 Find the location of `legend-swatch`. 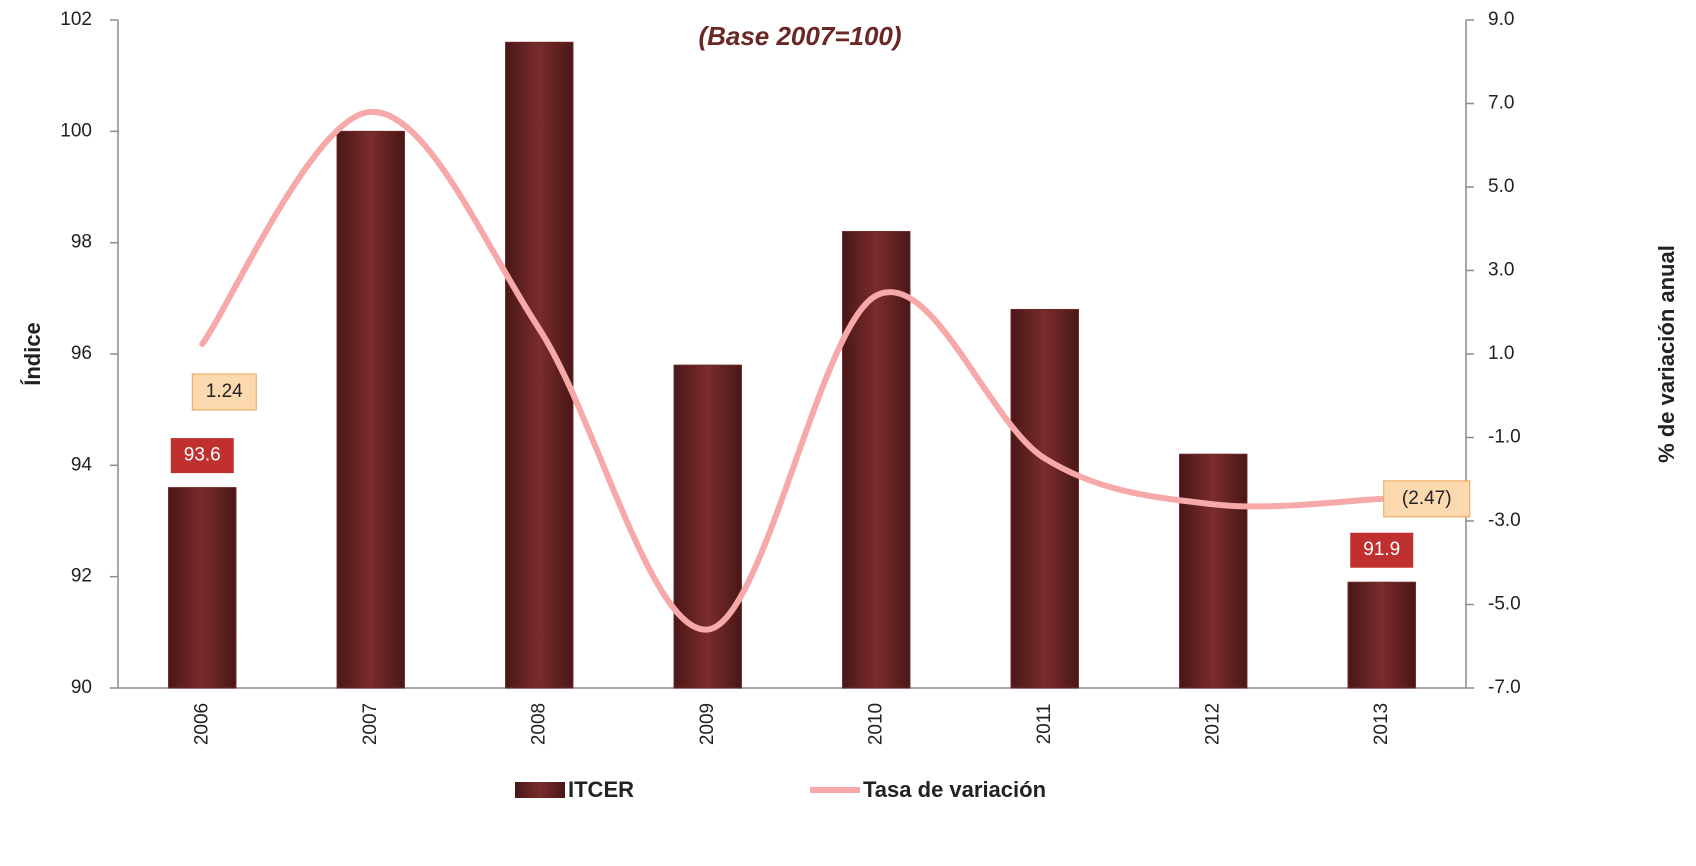

legend-swatch is located at coordinates (540, 790).